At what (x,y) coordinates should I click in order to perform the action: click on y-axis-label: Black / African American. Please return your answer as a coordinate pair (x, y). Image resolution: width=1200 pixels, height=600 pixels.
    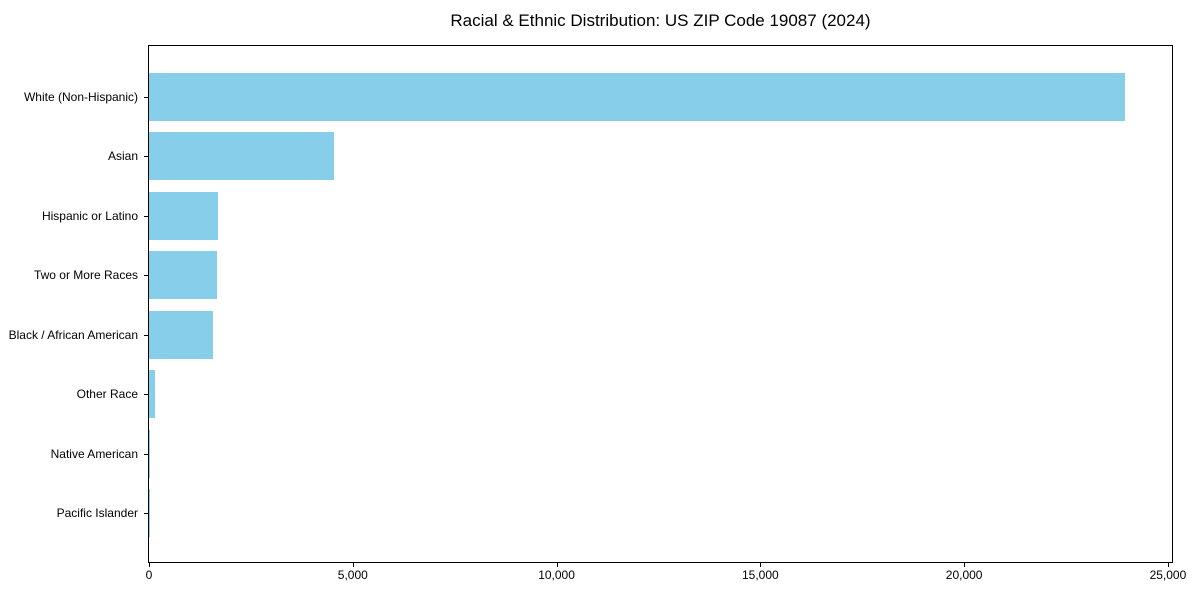
    Looking at the image, I should click on (73, 334).